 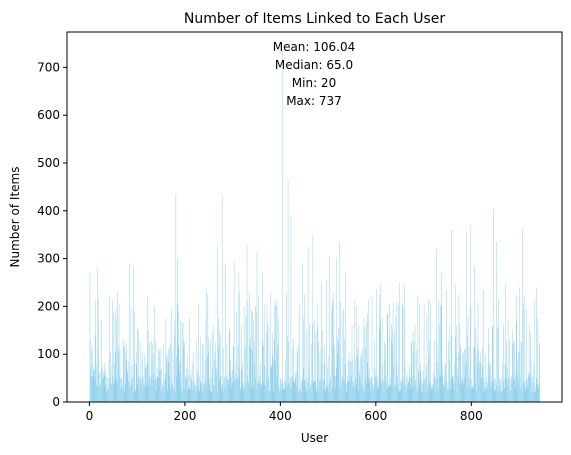 What do you see at coordinates (56, 402) in the screenshot?
I see `y-tick-label: 0` at bounding box center [56, 402].